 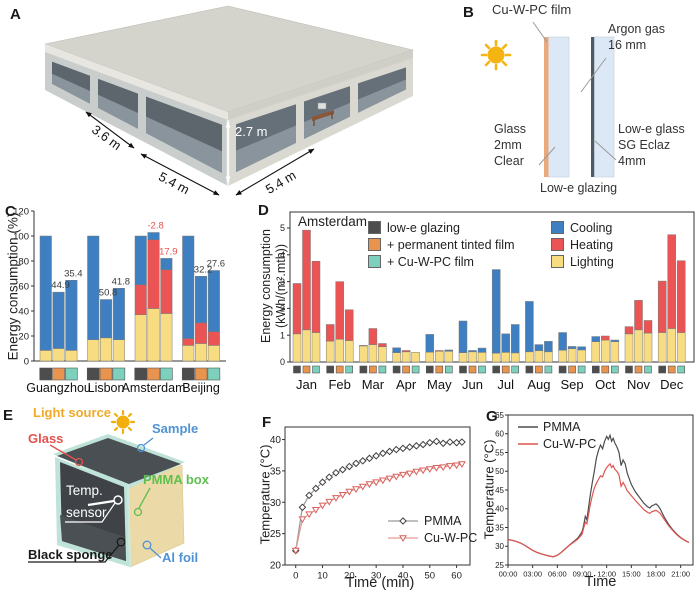 I want to click on sun-icon-small, so click(x=123, y=422).